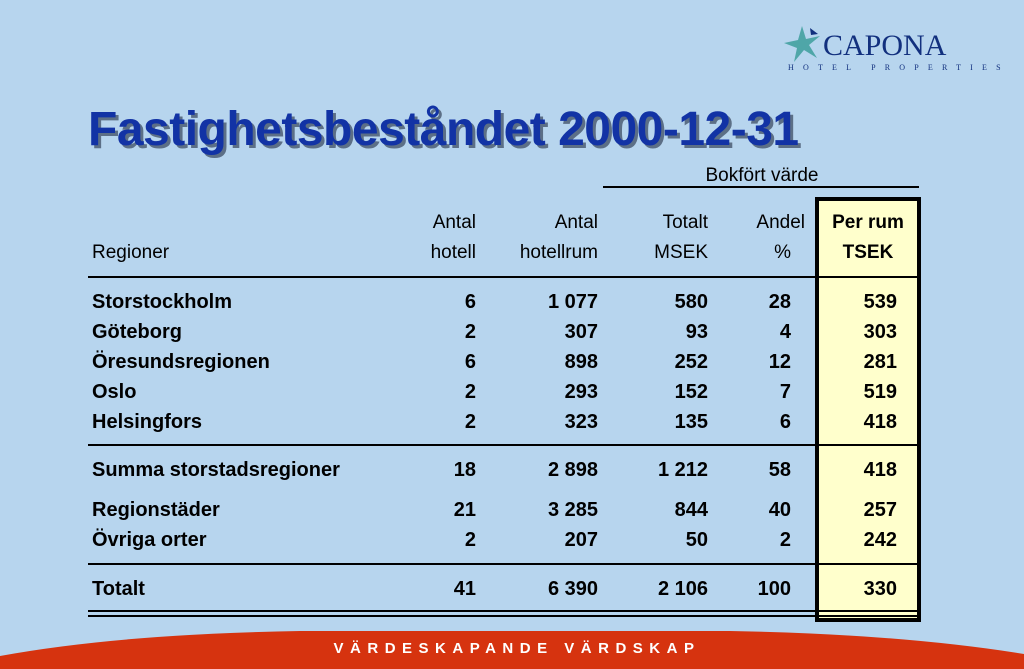 This screenshot has height=669, width=1024. What do you see at coordinates (504, 277) in the screenshot?
I see `header-rule` at bounding box center [504, 277].